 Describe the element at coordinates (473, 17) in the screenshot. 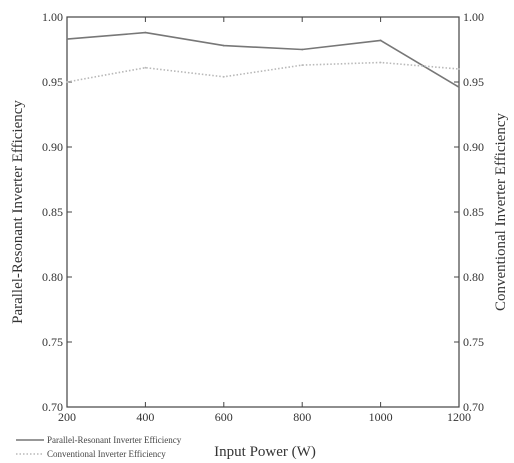

I see `right-y-tick-label: 1.00` at that location.